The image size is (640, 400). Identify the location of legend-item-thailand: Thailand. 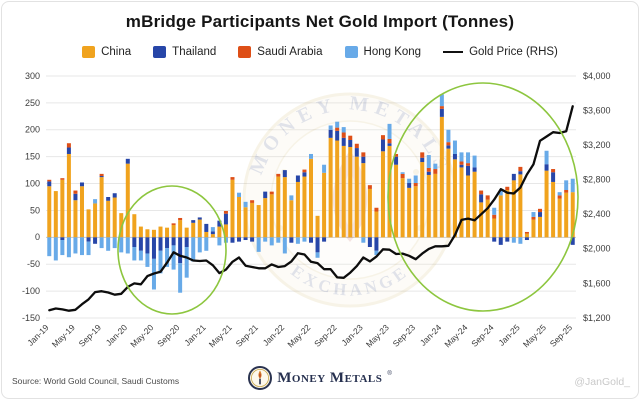
(184, 52).